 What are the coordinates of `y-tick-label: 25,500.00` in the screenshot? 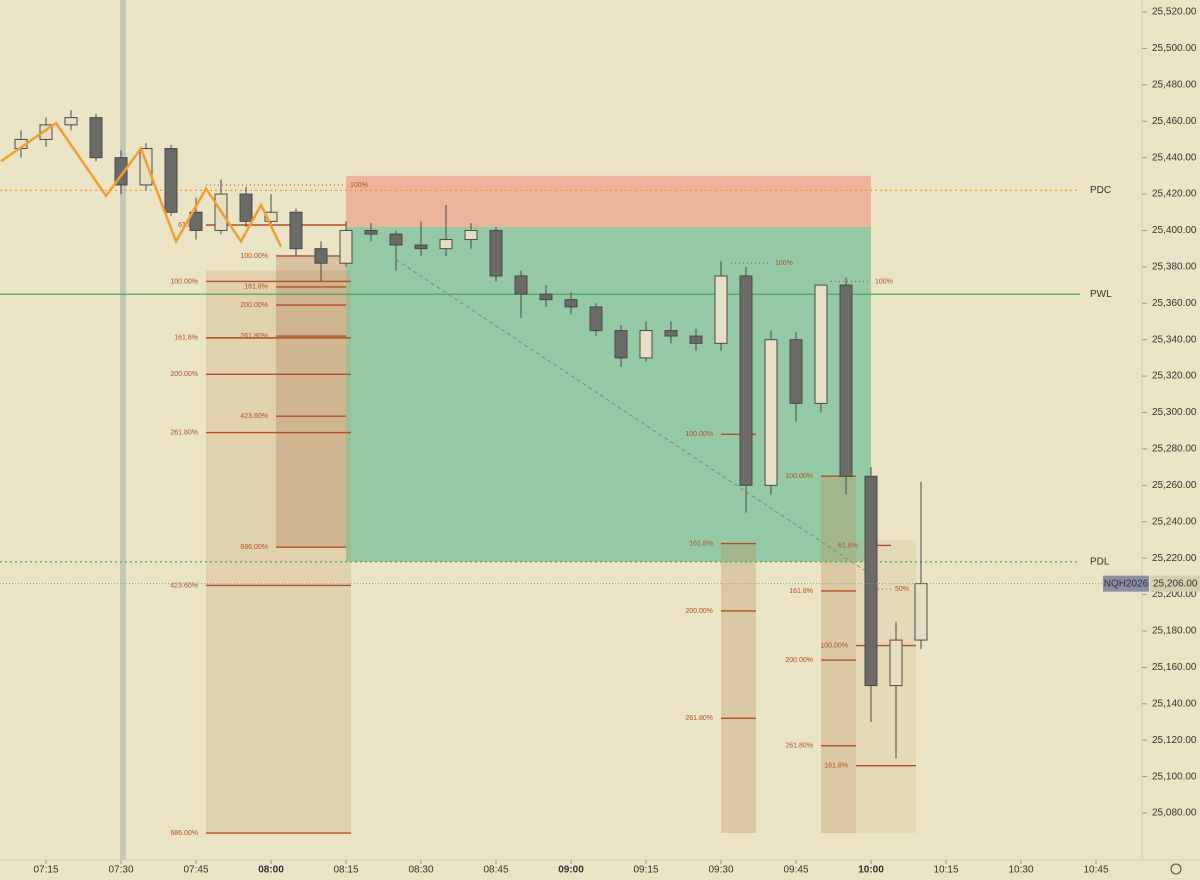 It's located at (1174, 48).